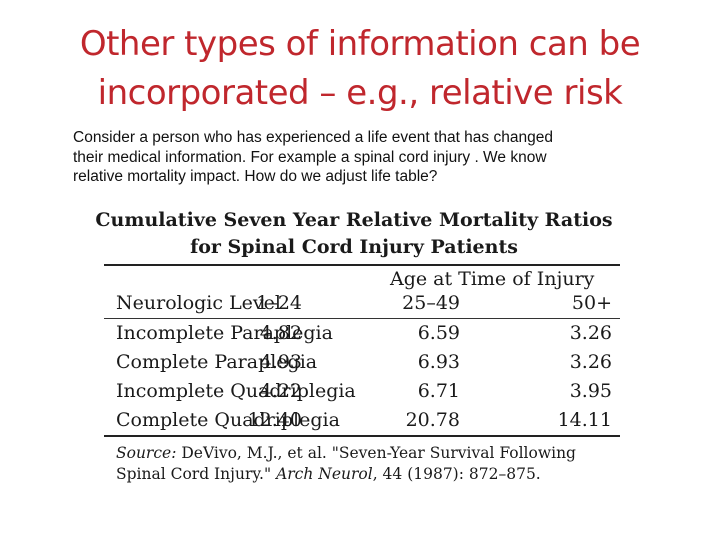 This screenshot has height=540, width=720. What do you see at coordinates (280, 333) in the screenshot?
I see `cell-value: 4.82` at bounding box center [280, 333].